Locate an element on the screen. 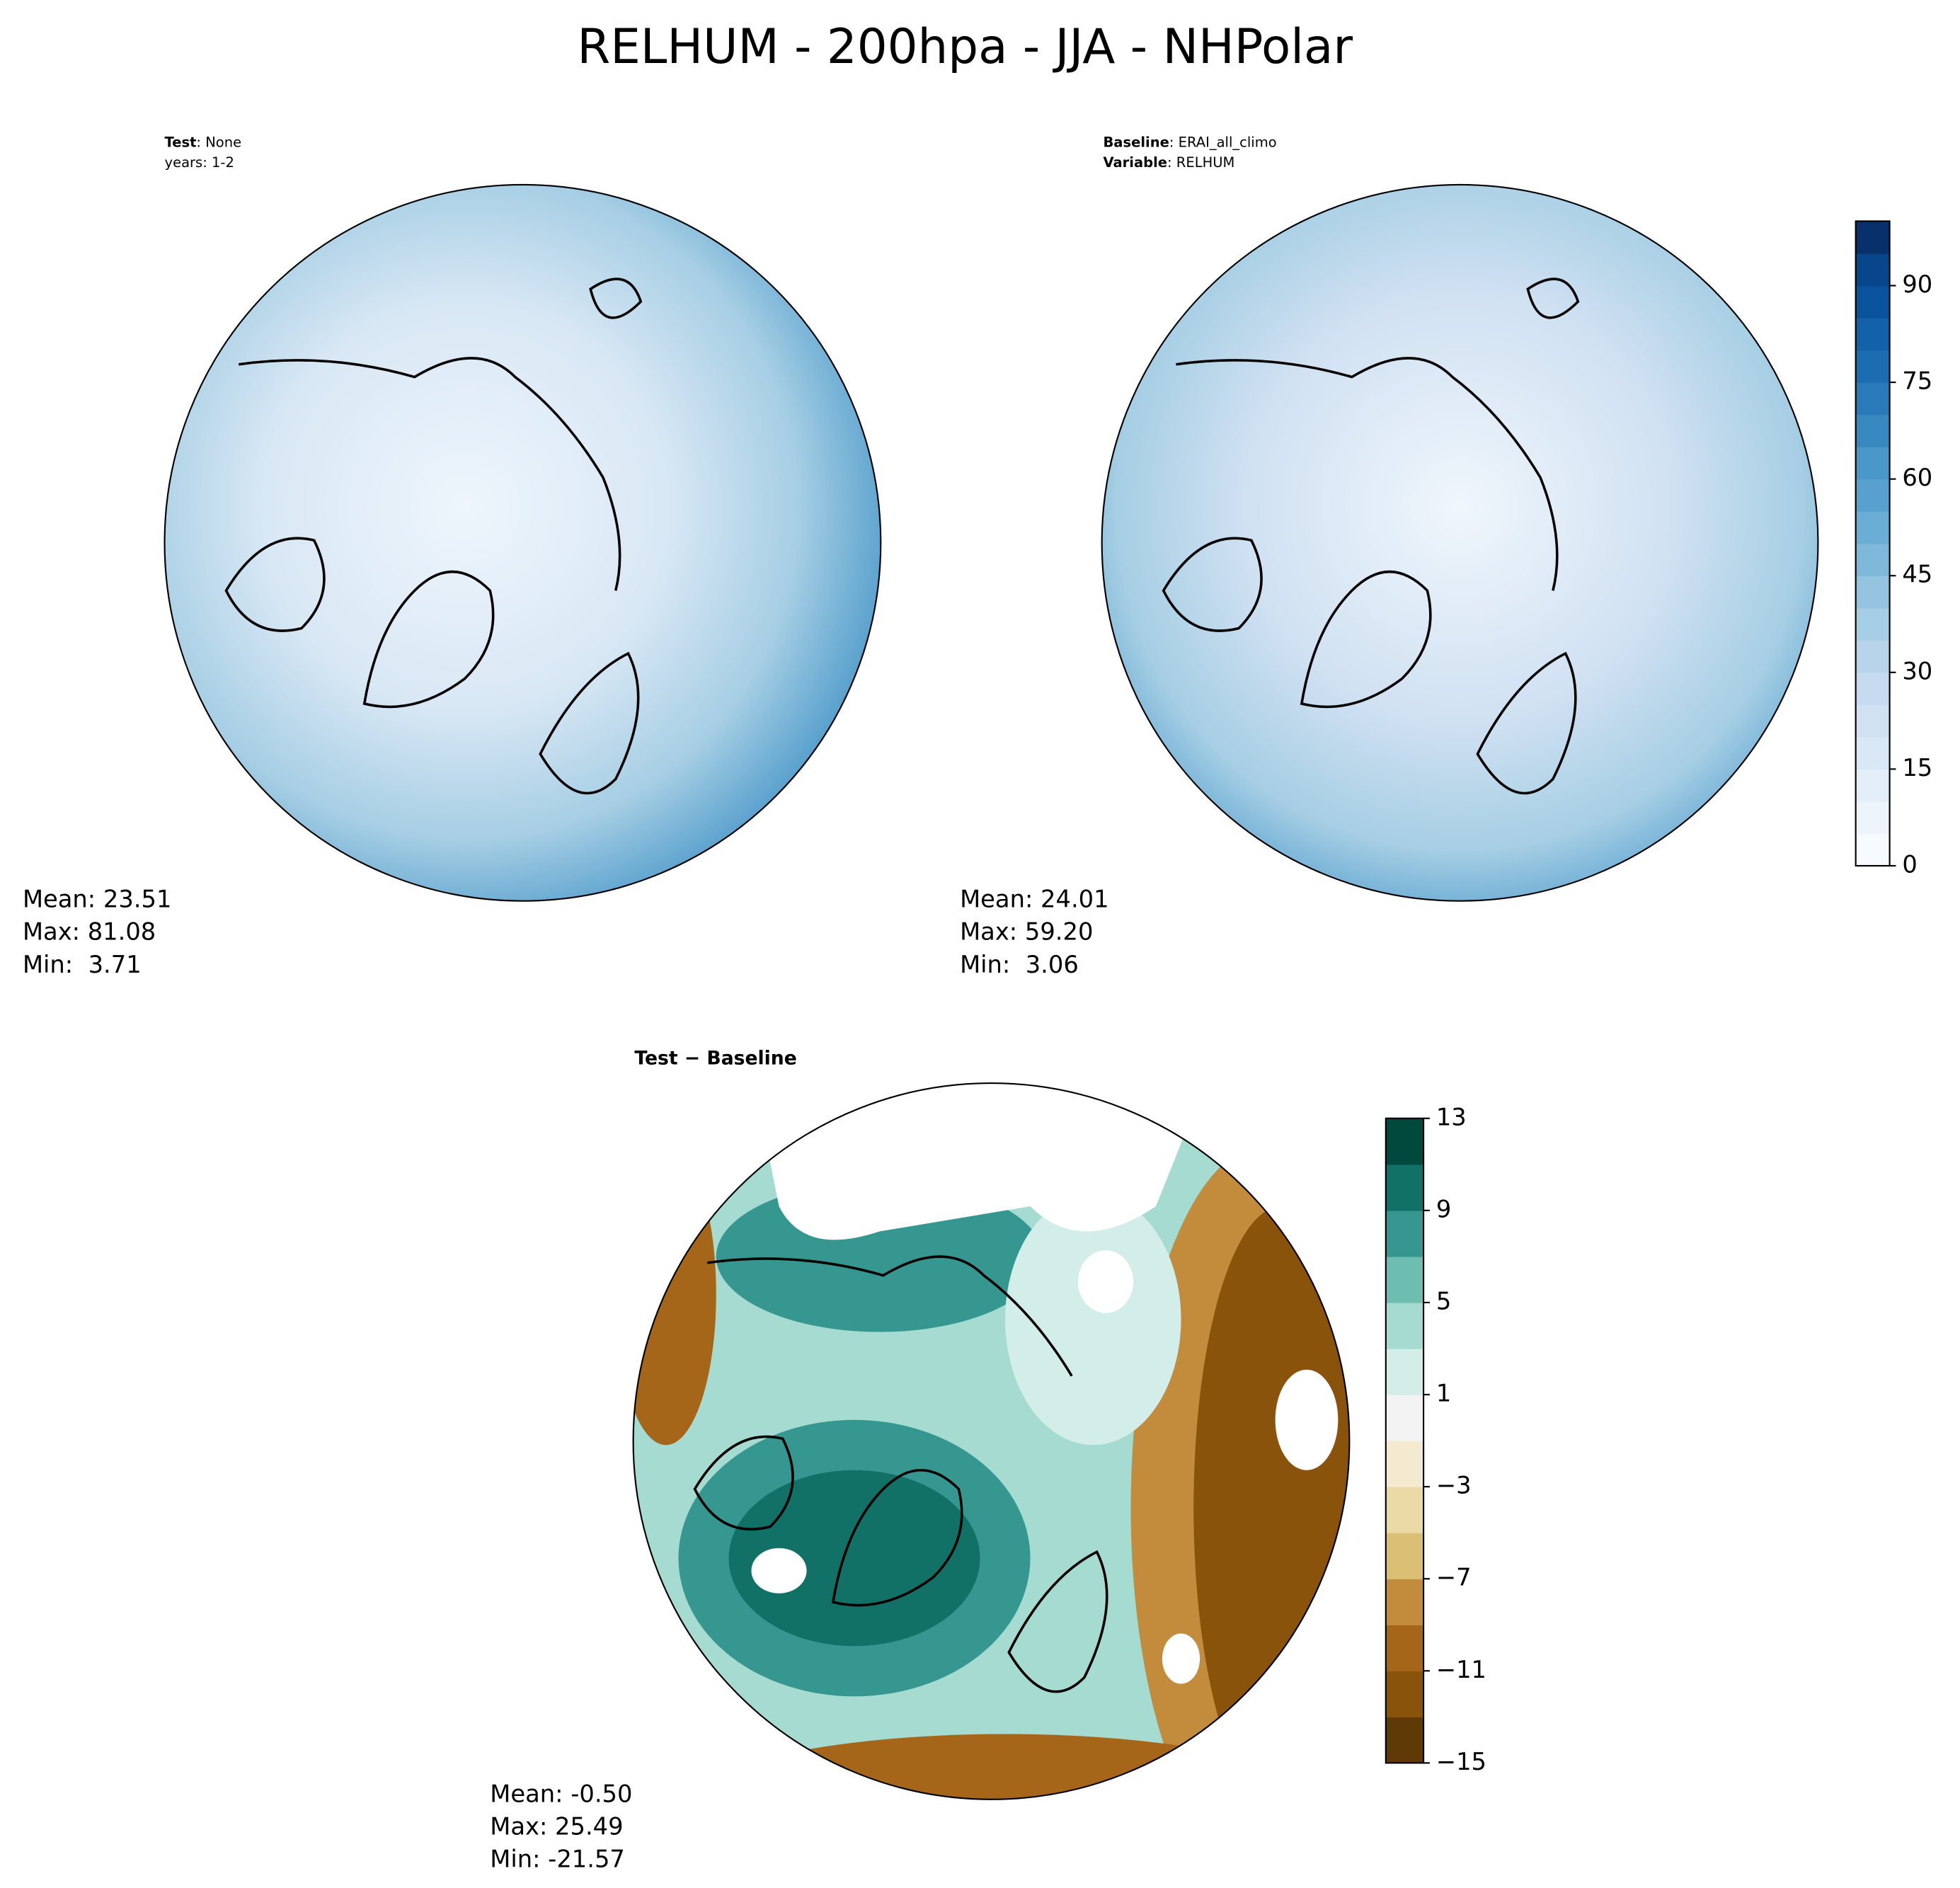 The width and height of the screenshot is (1960, 1888). annotation-line: Variable: RELHUM is located at coordinates (1168, 162).